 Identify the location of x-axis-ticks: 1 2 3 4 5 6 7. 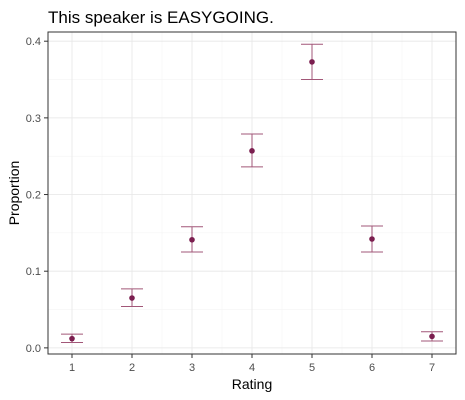
(252, 364).